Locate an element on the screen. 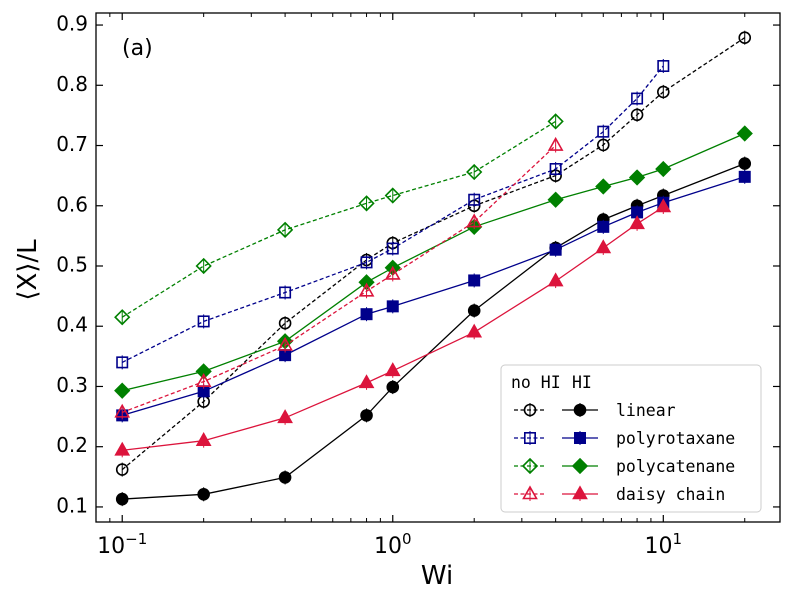 The width and height of the screenshot is (793, 604). y-tick-label: 0.7 is located at coordinates (72, 144).